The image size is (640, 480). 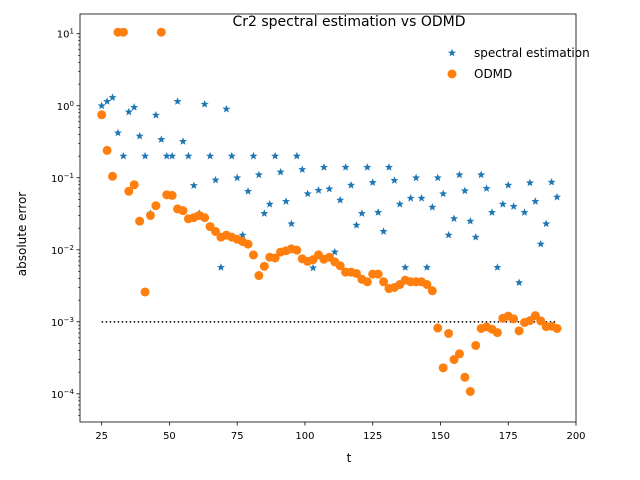 I want to click on x-tick-label: 200, so click(x=575, y=436).